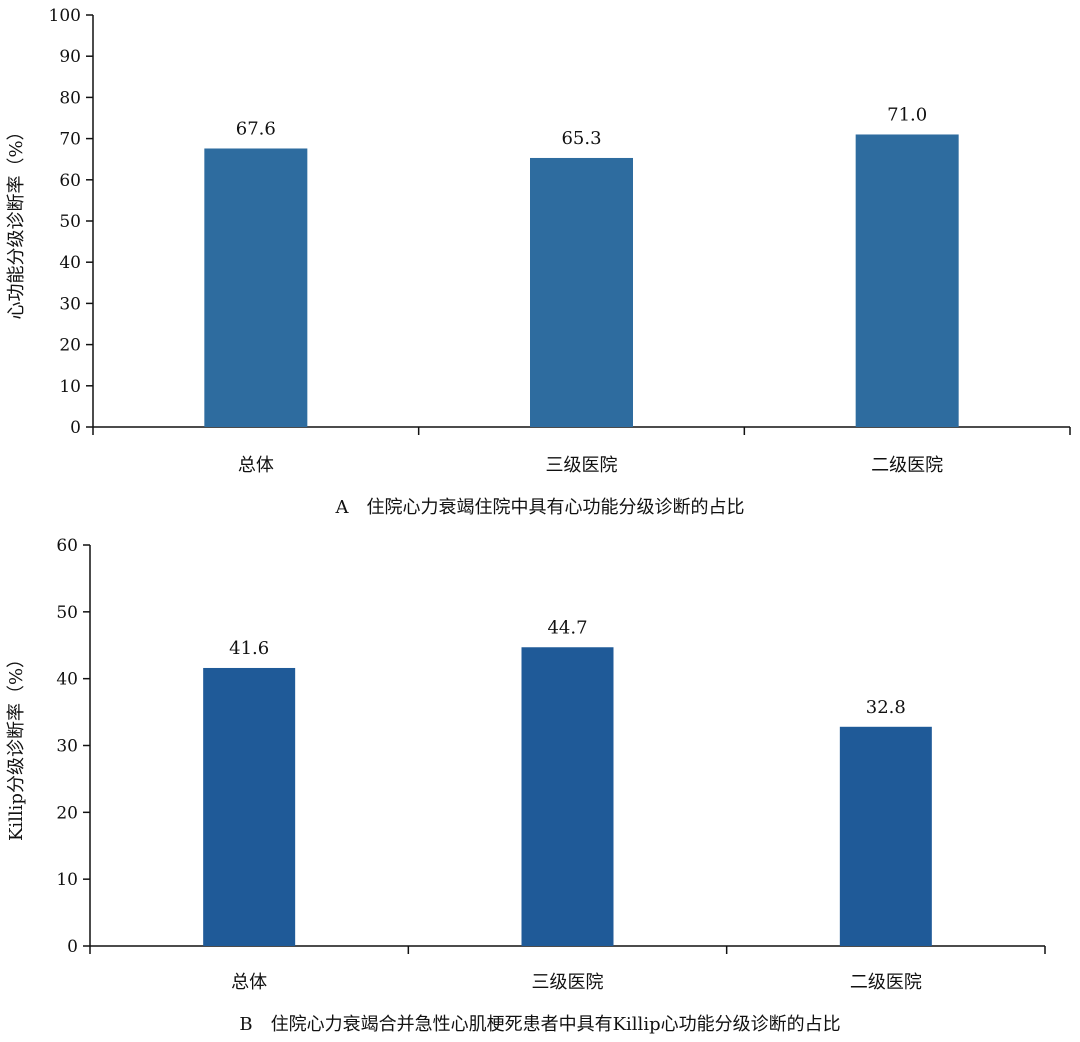 The width and height of the screenshot is (1080, 1042). I want to click on b-y-tick-label: 30, so click(67, 747).